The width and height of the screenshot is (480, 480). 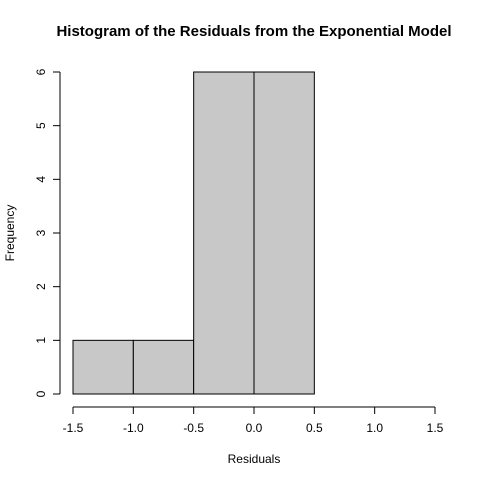 I want to click on x-tick-label: -1.5, so click(x=73, y=428).